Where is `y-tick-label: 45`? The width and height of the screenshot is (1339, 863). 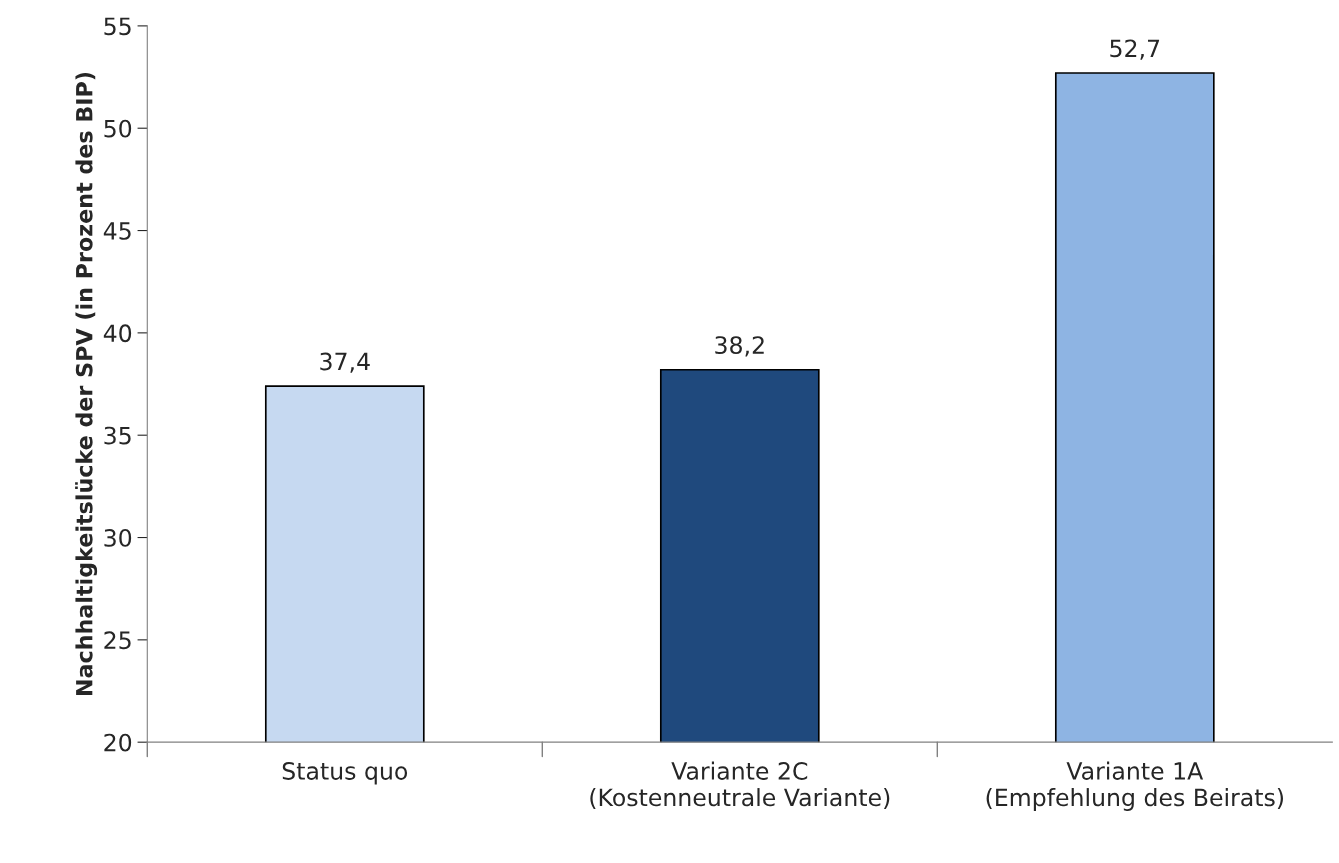 y-tick-label: 45 is located at coordinates (117, 231).